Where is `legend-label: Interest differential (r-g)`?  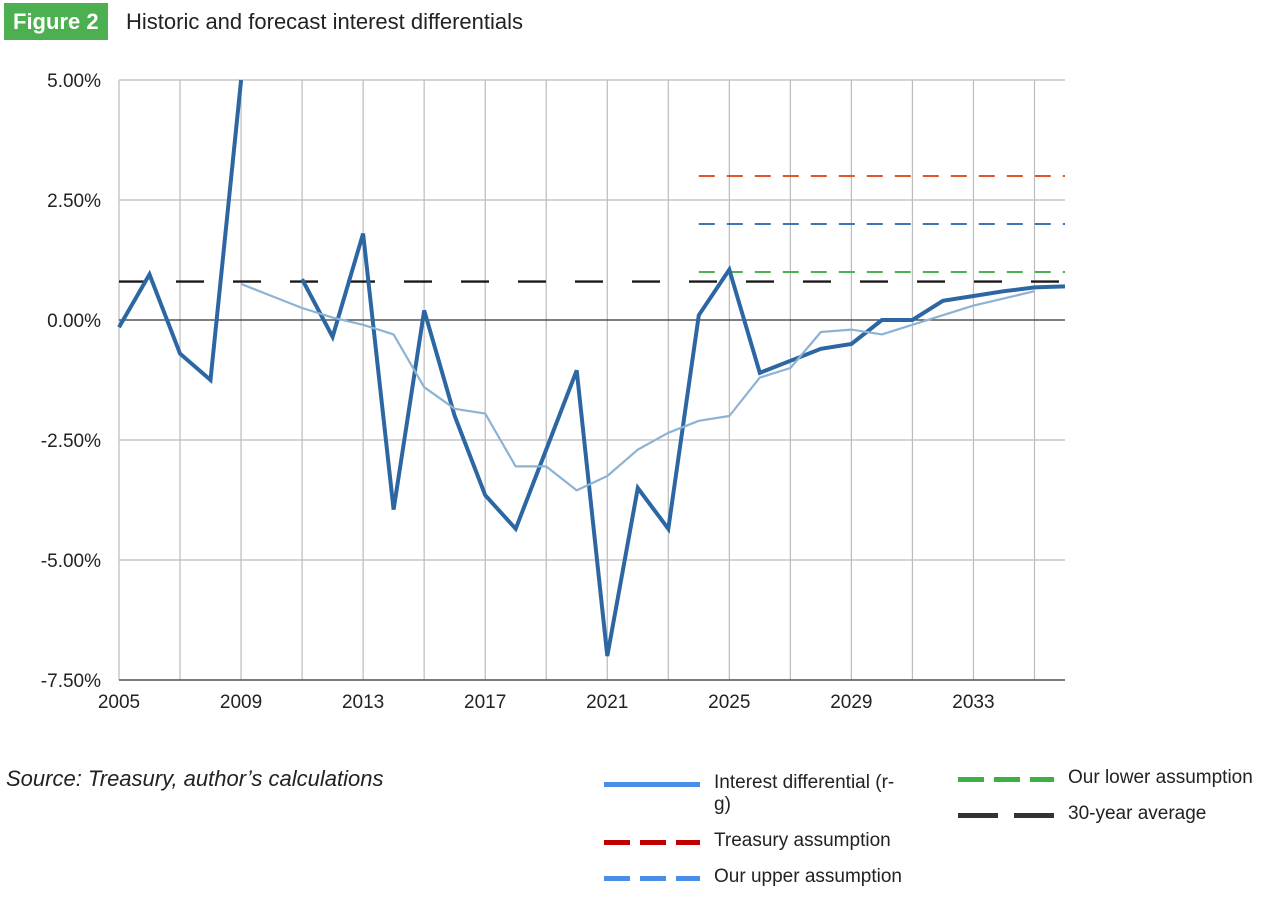 legend-label: Interest differential (r-g) is located at coordinates (804, 793).